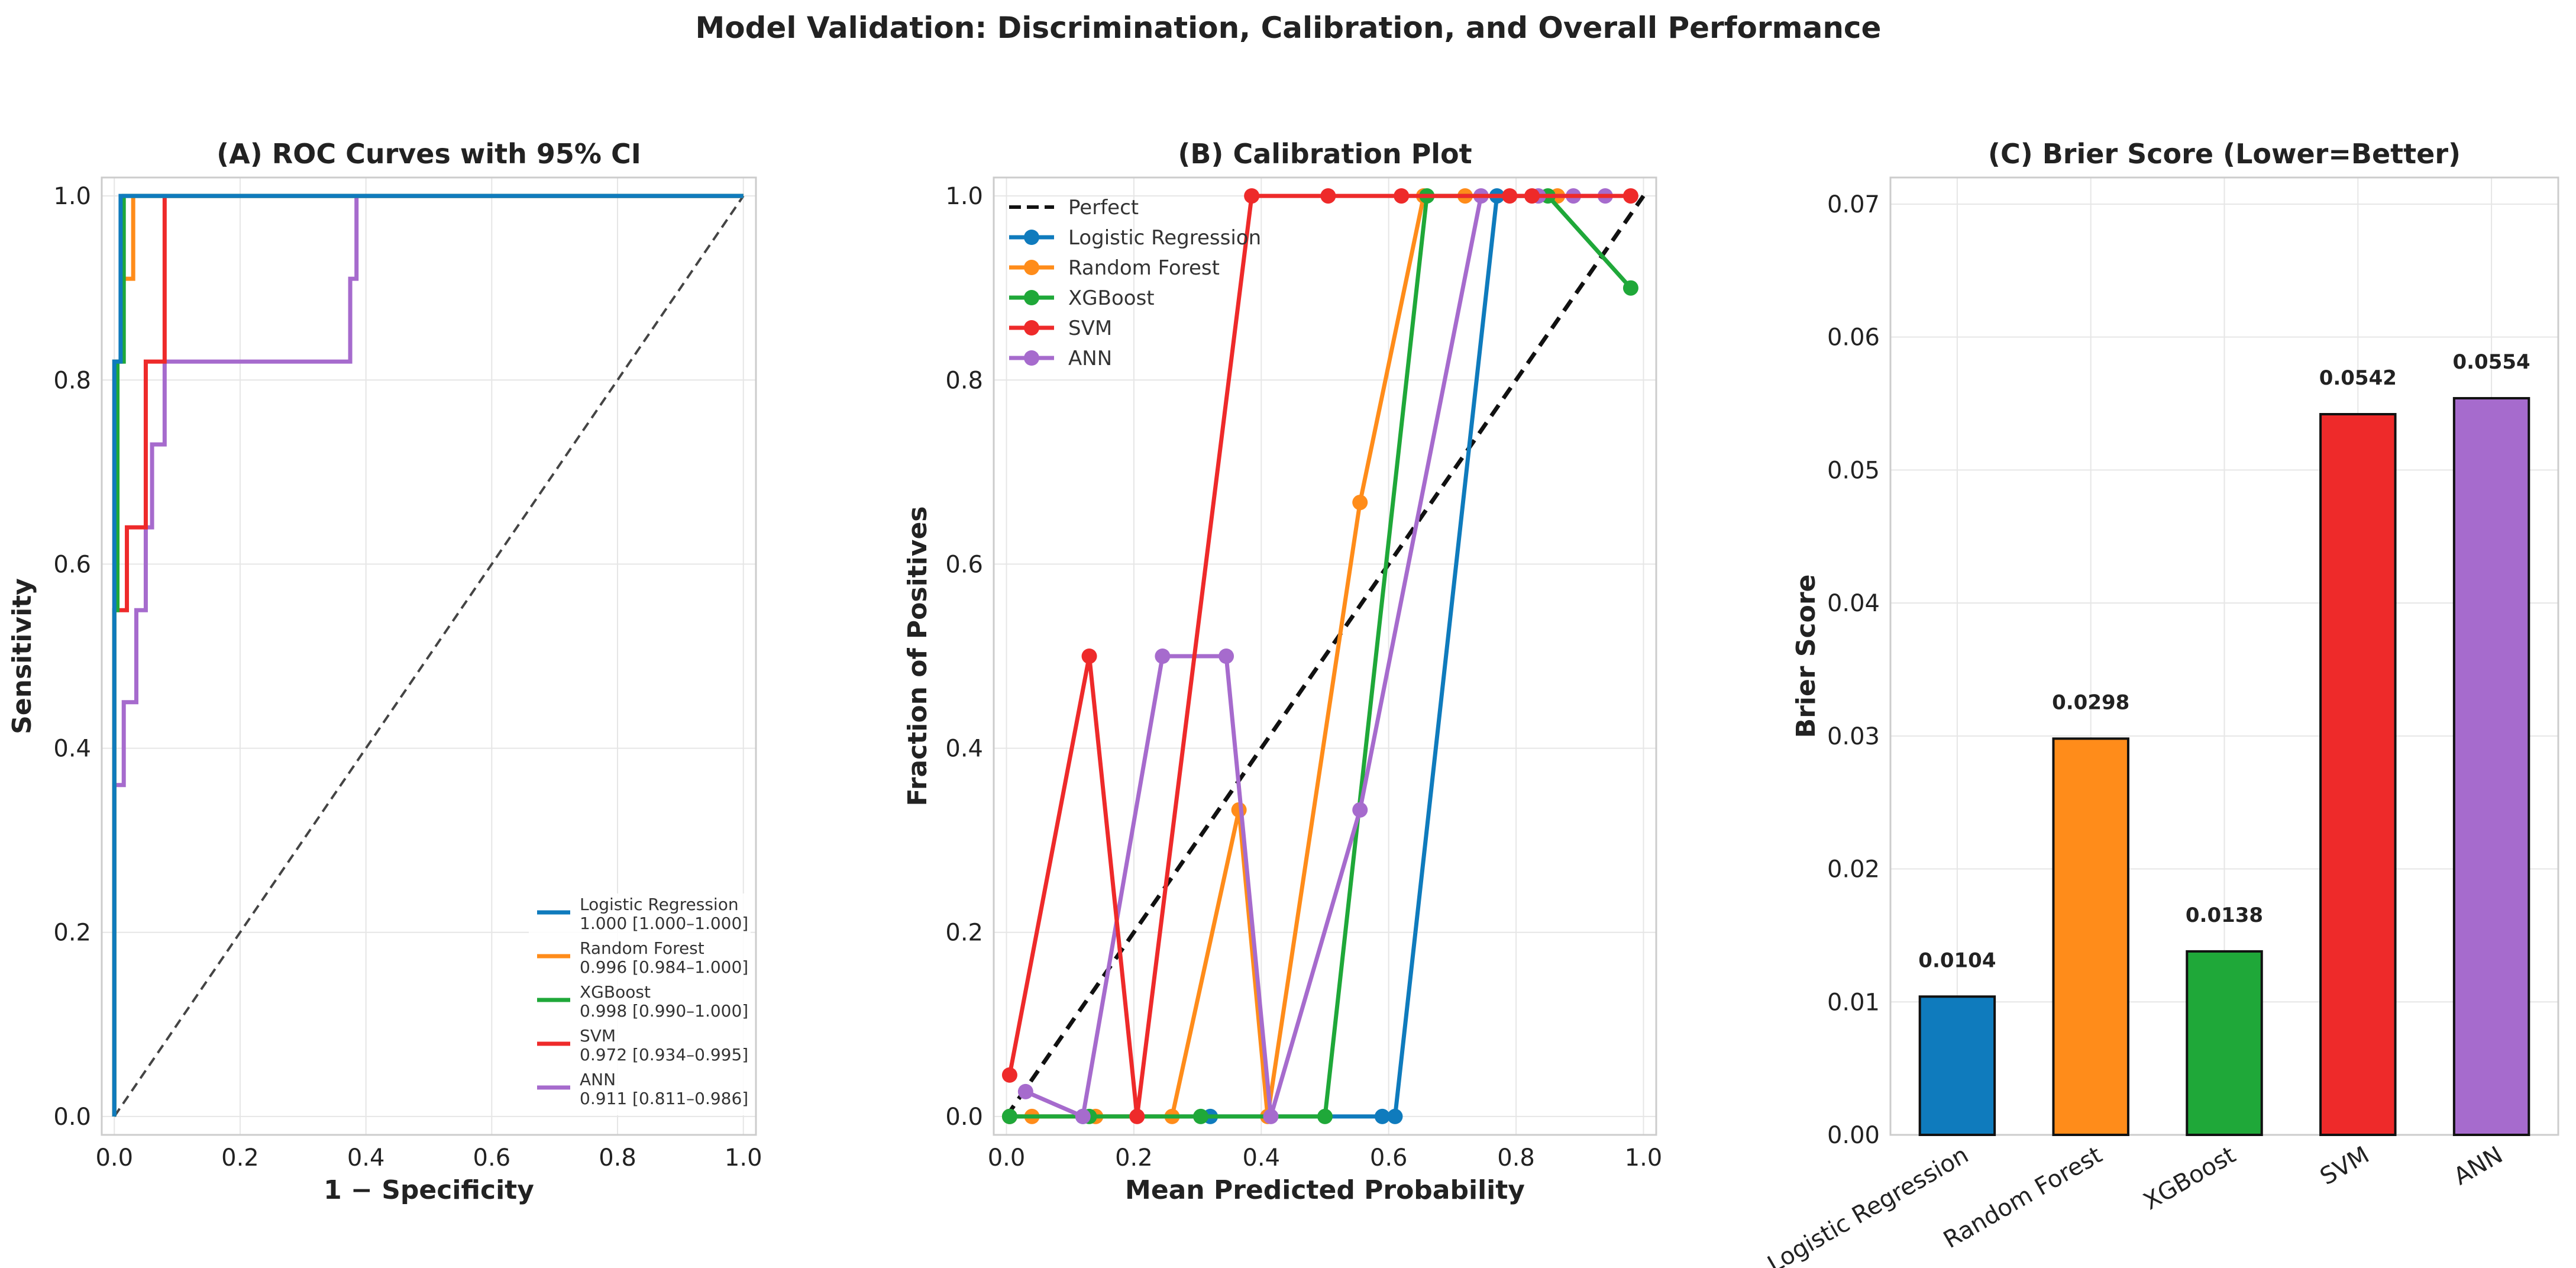 The width and height of the screenshot is (2576, 1268). I want to click on legend-auc-label: 0.996 [0.984–1.000], so click(664, 967).